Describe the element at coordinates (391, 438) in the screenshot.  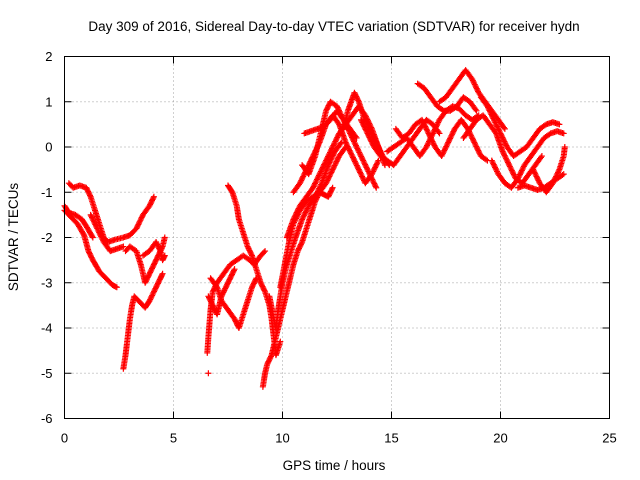
I see `x-tick-label: 15` at that location.